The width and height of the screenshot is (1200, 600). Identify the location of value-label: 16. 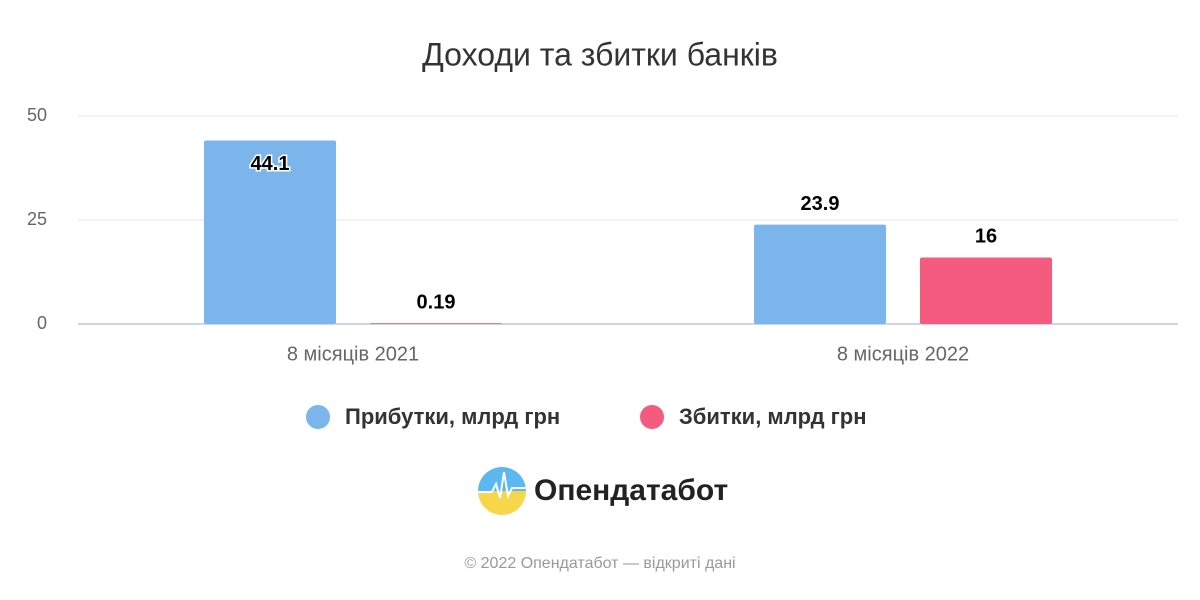
(986, 237).